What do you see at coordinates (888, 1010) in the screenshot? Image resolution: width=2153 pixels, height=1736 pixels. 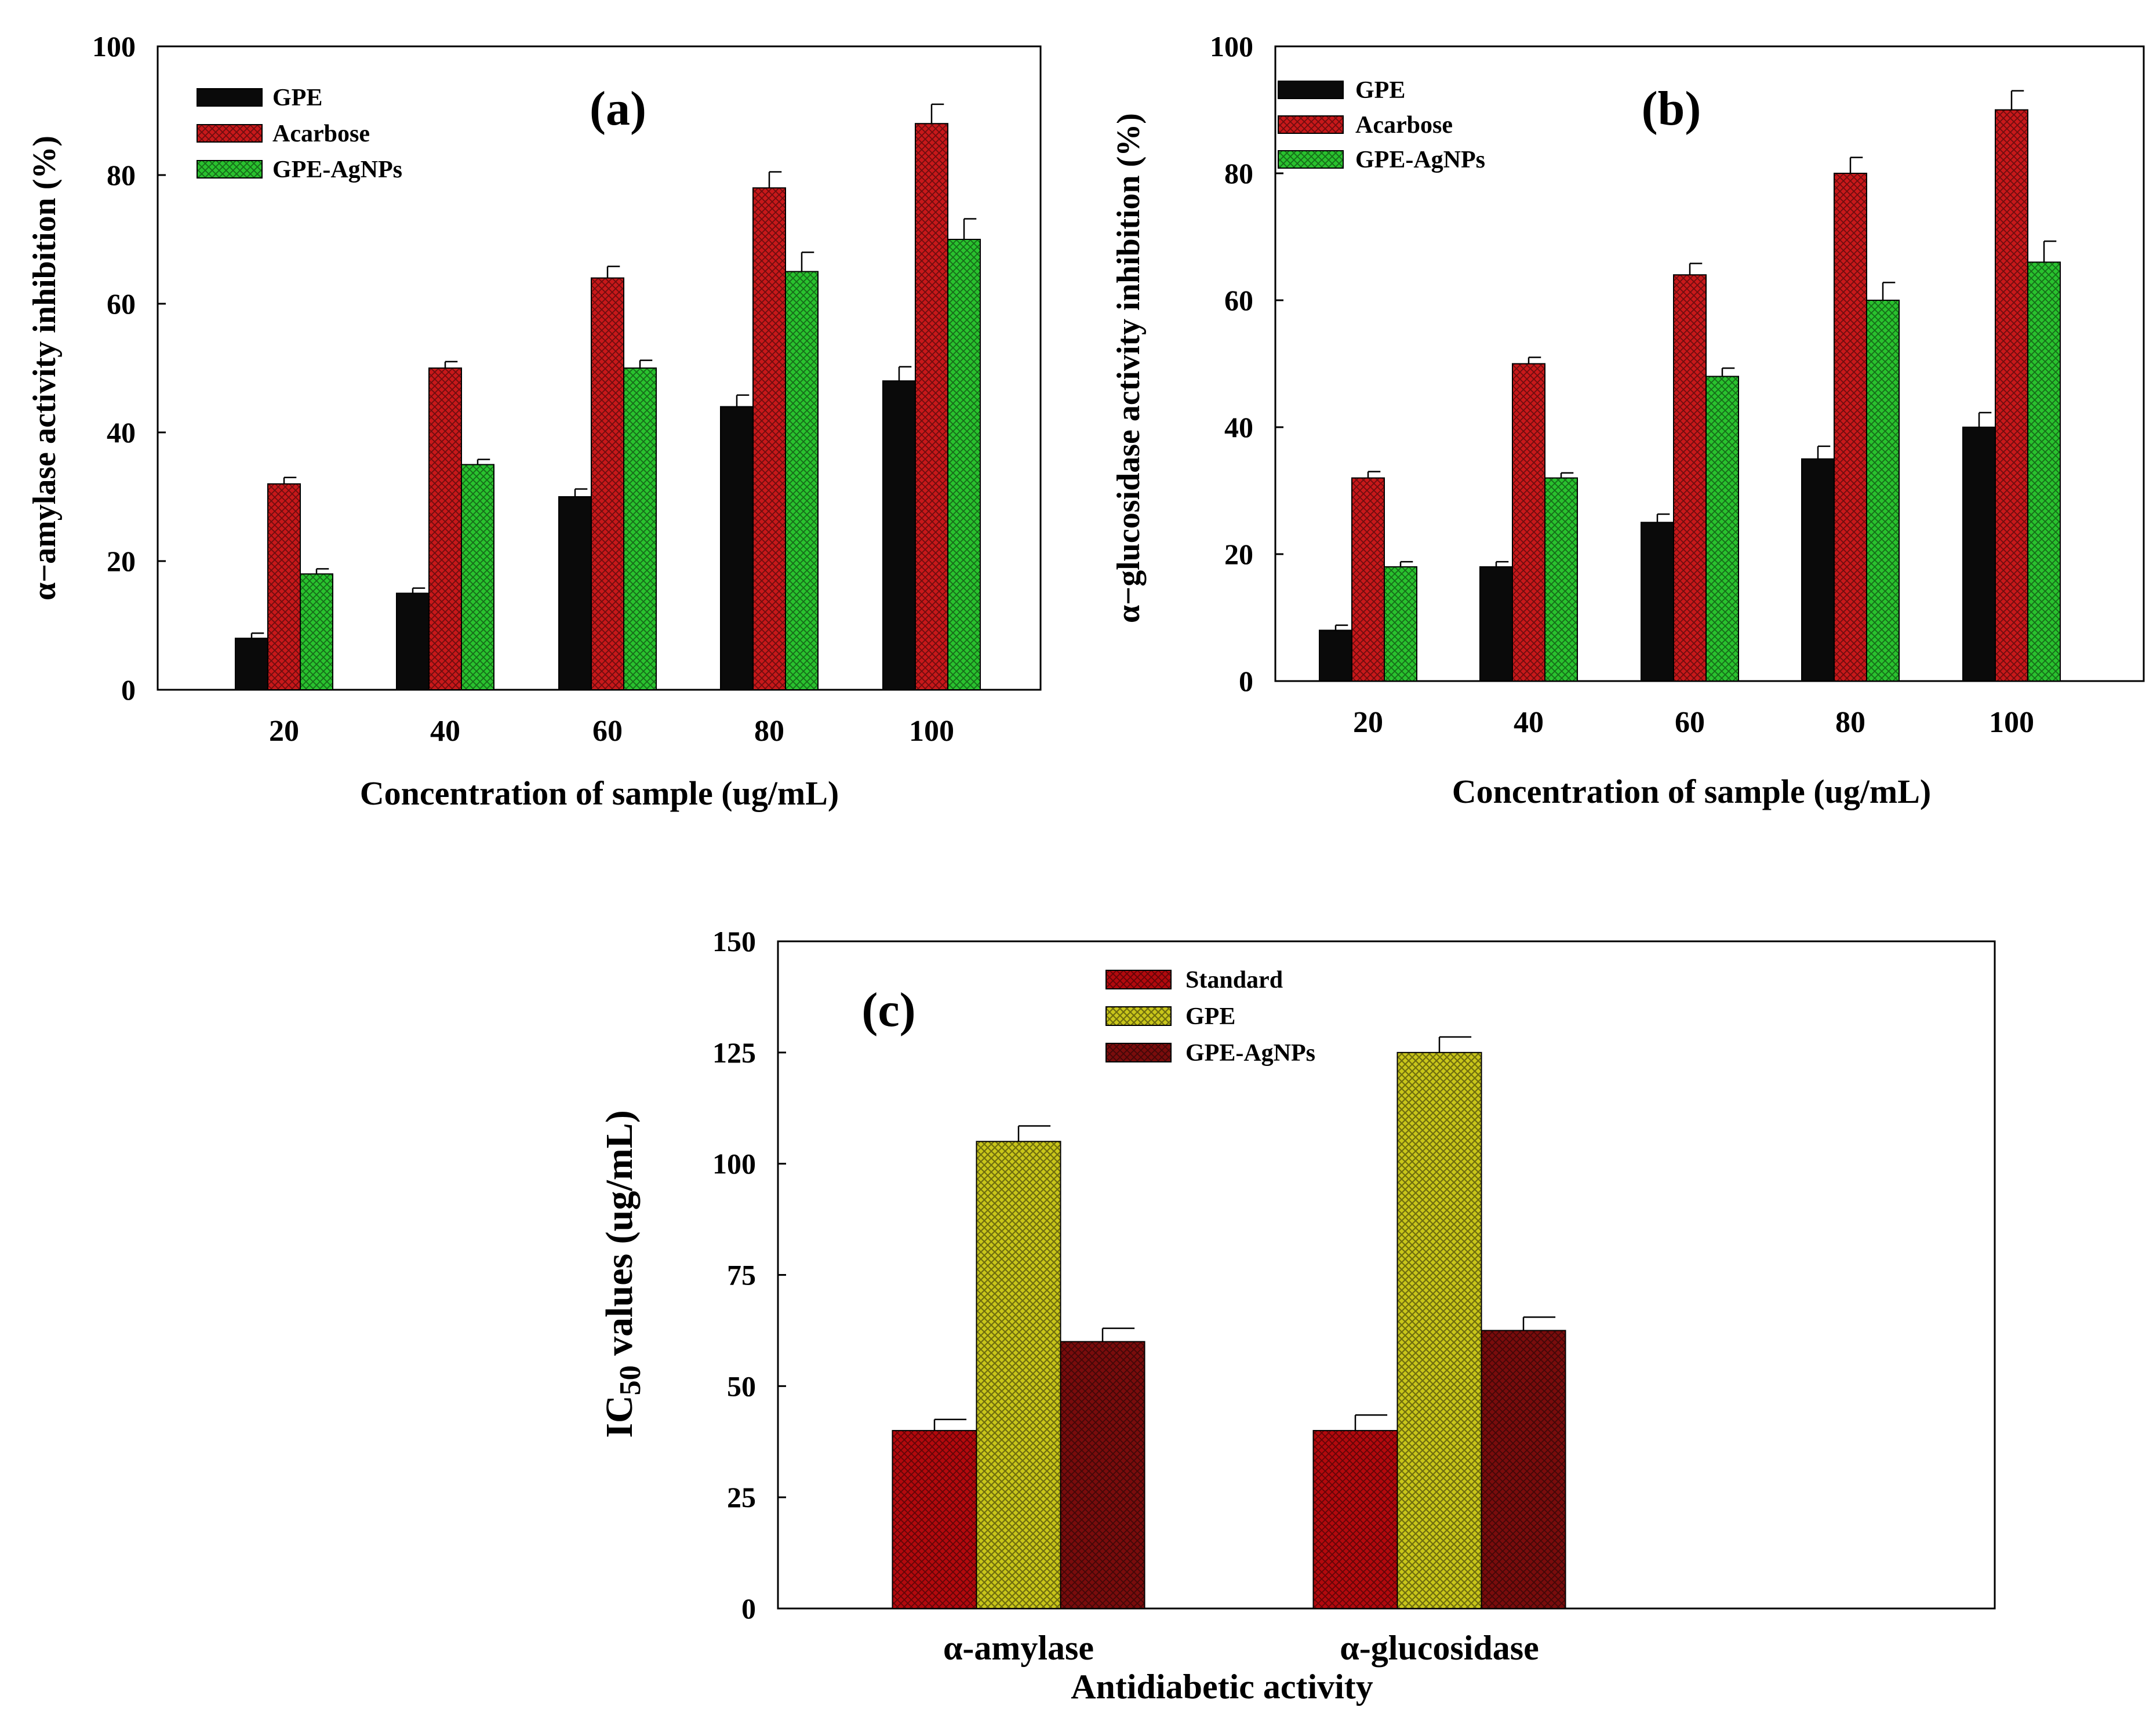 I see `panel-label: (c)` at bounding box center [888, 1010].